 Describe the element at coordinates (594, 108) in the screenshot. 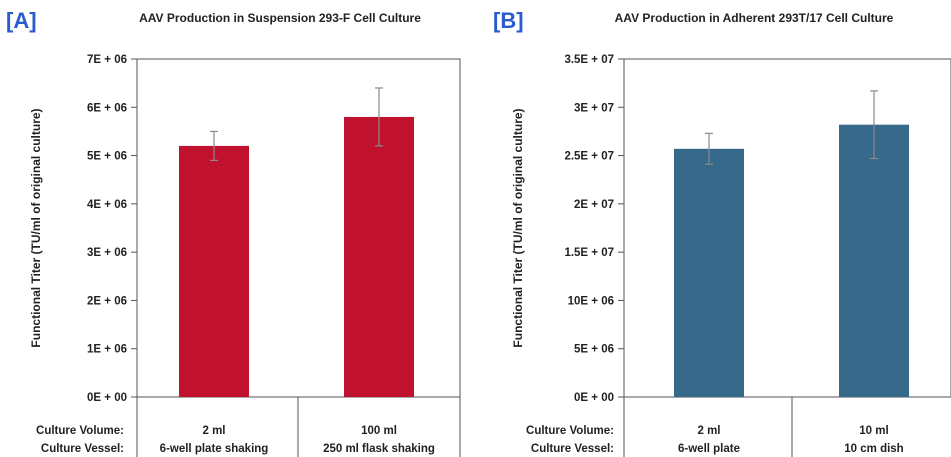

I see `y-tick-label: 3E + 07` at that location.